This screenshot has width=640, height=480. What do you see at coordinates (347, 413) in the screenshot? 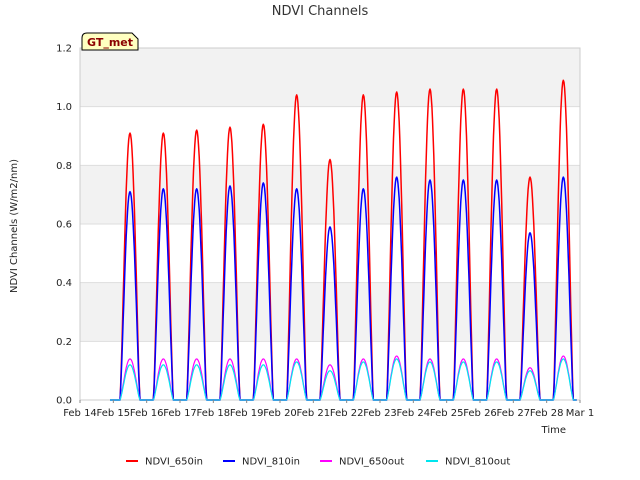
I see `x-tick-label: Feb 22` at bounding box center [347, 413].